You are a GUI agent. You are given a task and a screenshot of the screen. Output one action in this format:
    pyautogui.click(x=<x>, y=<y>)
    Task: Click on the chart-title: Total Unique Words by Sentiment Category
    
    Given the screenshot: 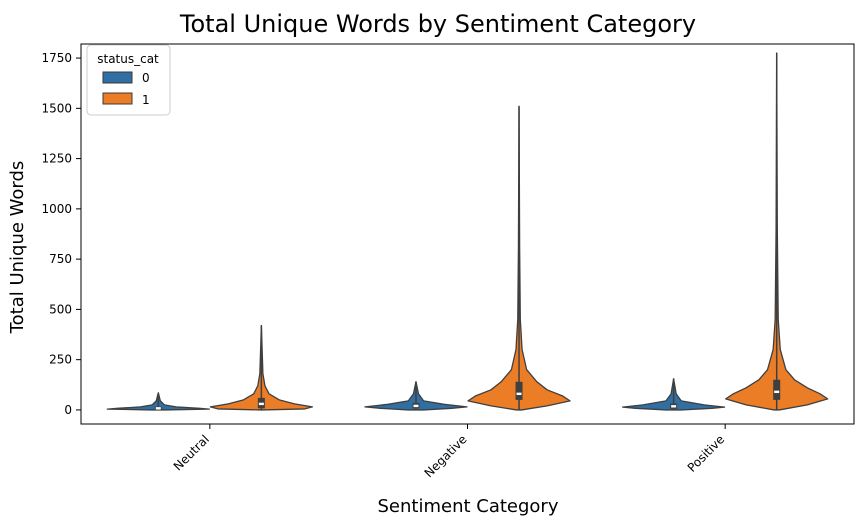 What is the action you would take?
    pyautogui.click(x=437, y=24)
    